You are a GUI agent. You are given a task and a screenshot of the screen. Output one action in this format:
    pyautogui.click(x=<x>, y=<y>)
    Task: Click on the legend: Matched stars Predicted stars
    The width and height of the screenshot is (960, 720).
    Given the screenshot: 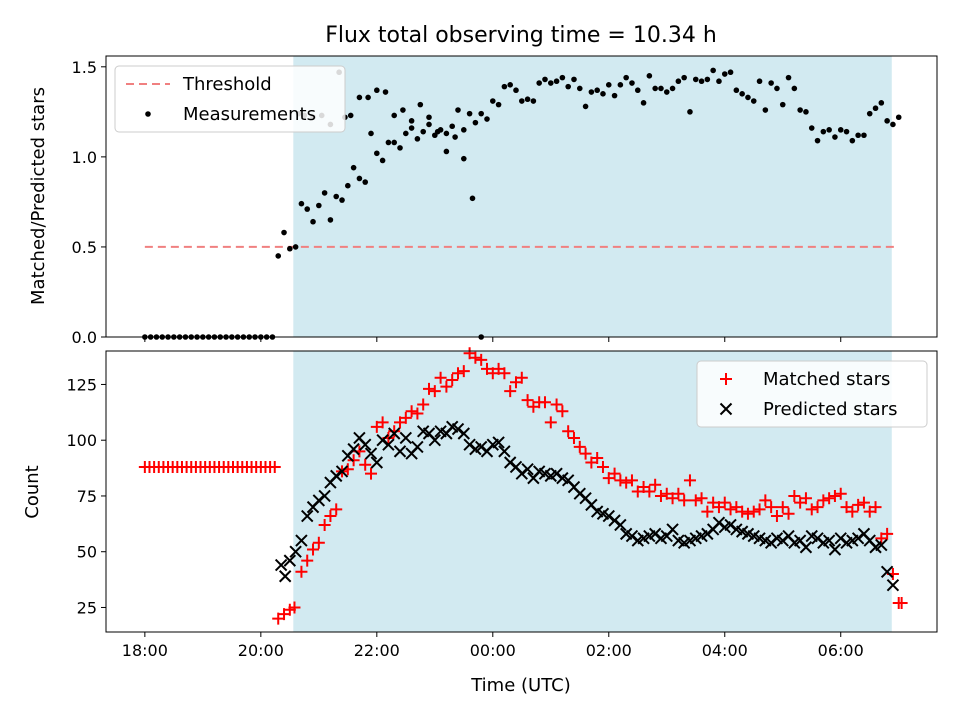 What is the action you would take?
    pyautogui.click(x=812, y=394)
    